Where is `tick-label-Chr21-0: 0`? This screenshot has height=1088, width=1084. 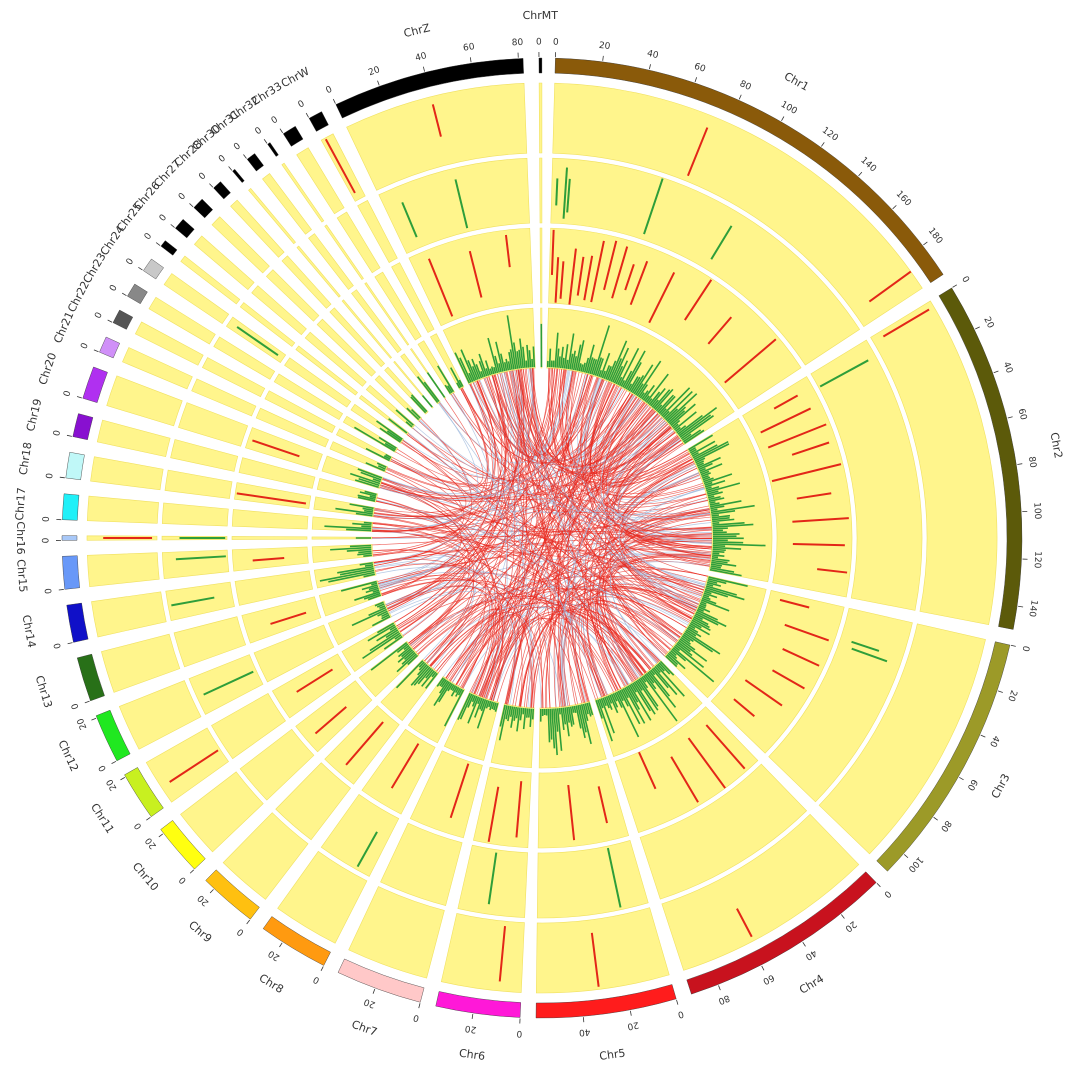
tick-label-Chr21-0: 0 is located at coordinates (85, 345).